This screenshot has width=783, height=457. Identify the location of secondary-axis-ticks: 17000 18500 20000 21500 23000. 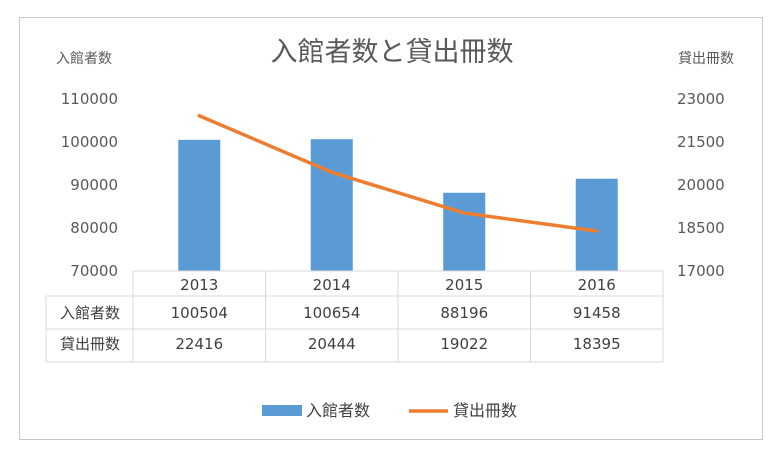
(701, 185).